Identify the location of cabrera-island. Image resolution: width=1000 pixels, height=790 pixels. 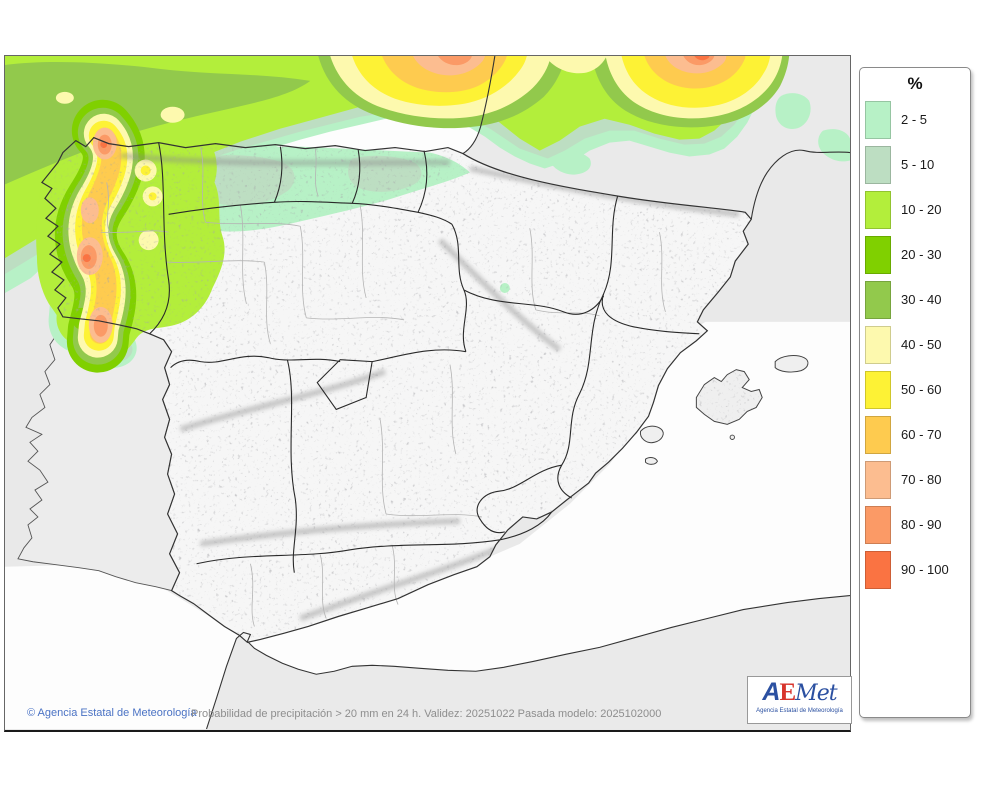
(732, 437).